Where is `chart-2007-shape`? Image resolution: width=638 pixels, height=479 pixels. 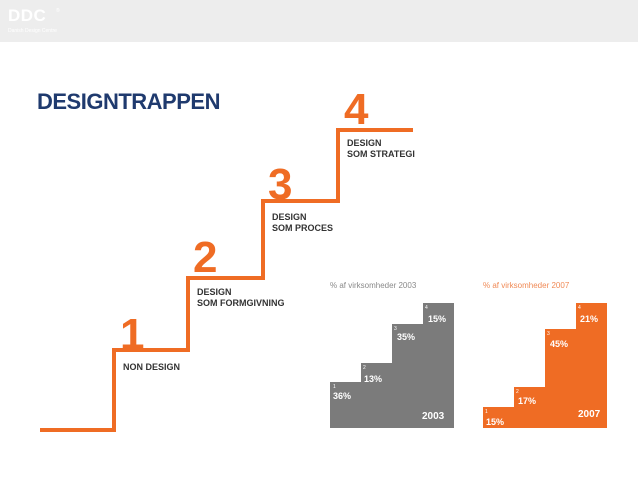
chart-2007-shape is located at coordinates (545, 365).